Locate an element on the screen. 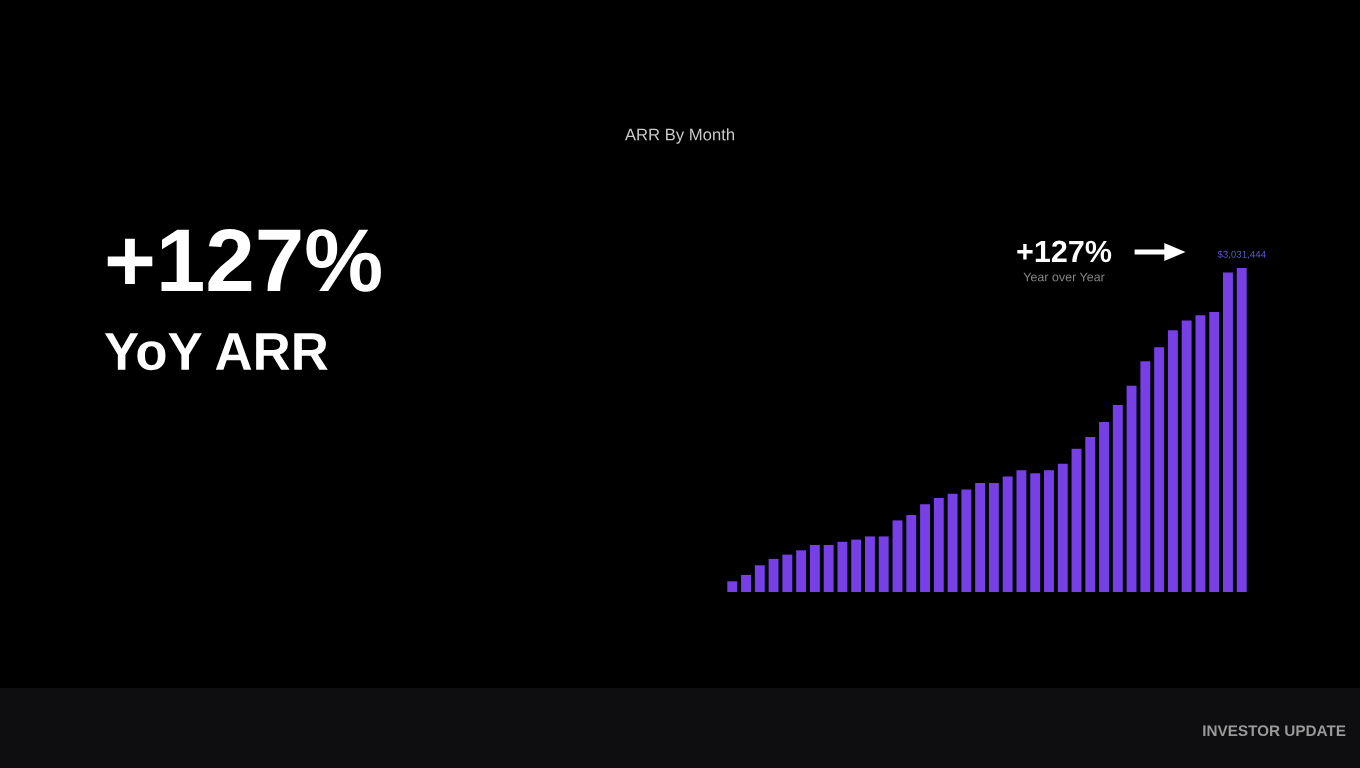  chart-title: ARR By Month is located at coordinates (679, 136).